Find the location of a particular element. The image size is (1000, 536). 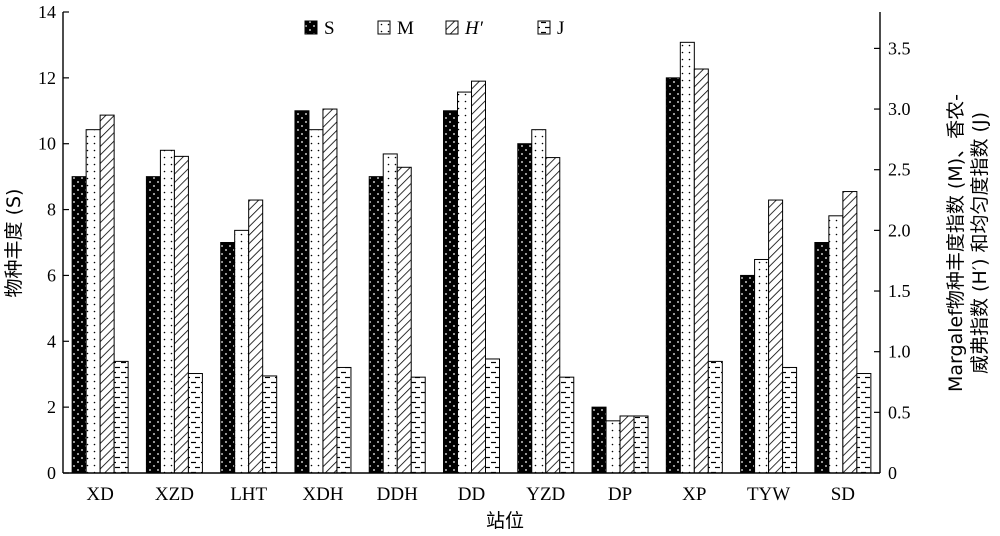

legend-swatch-S is located at coordinates (311, 27).